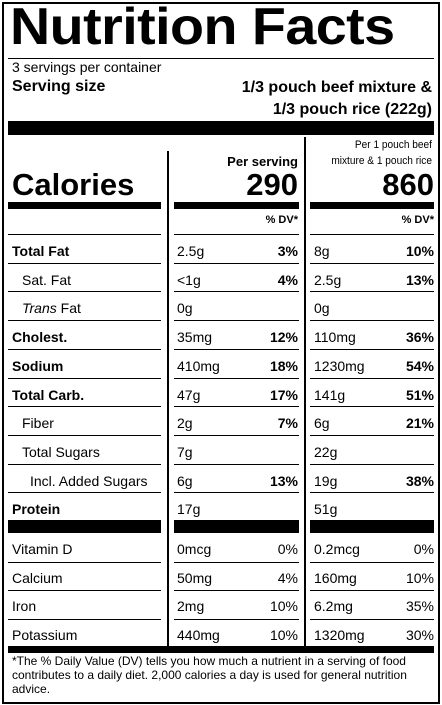 Image resolution: width=442 pixels, height=705 pixels. Describe the element at coordinates (336, 87) in the screenshot. I see `serving-size-line-1: 1/3 pouch beef mixture &` at that location.